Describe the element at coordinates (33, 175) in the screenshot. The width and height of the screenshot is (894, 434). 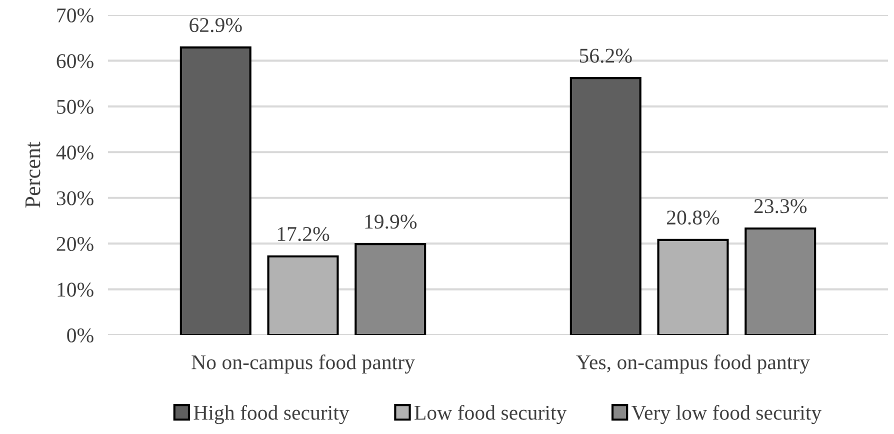
I see `y-axis-title: Percent` at that location.